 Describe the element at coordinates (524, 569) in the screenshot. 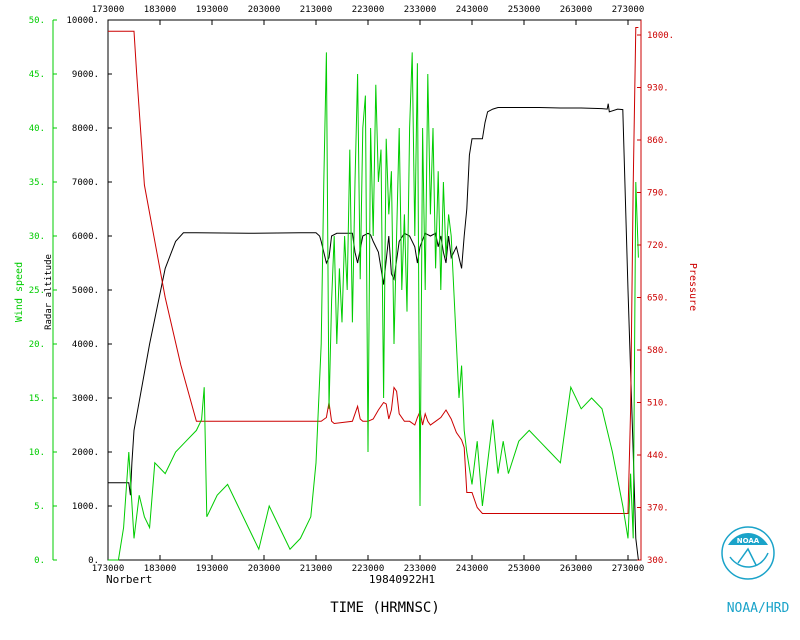

I see `x-tick-label-bottom: 253000` at that location.